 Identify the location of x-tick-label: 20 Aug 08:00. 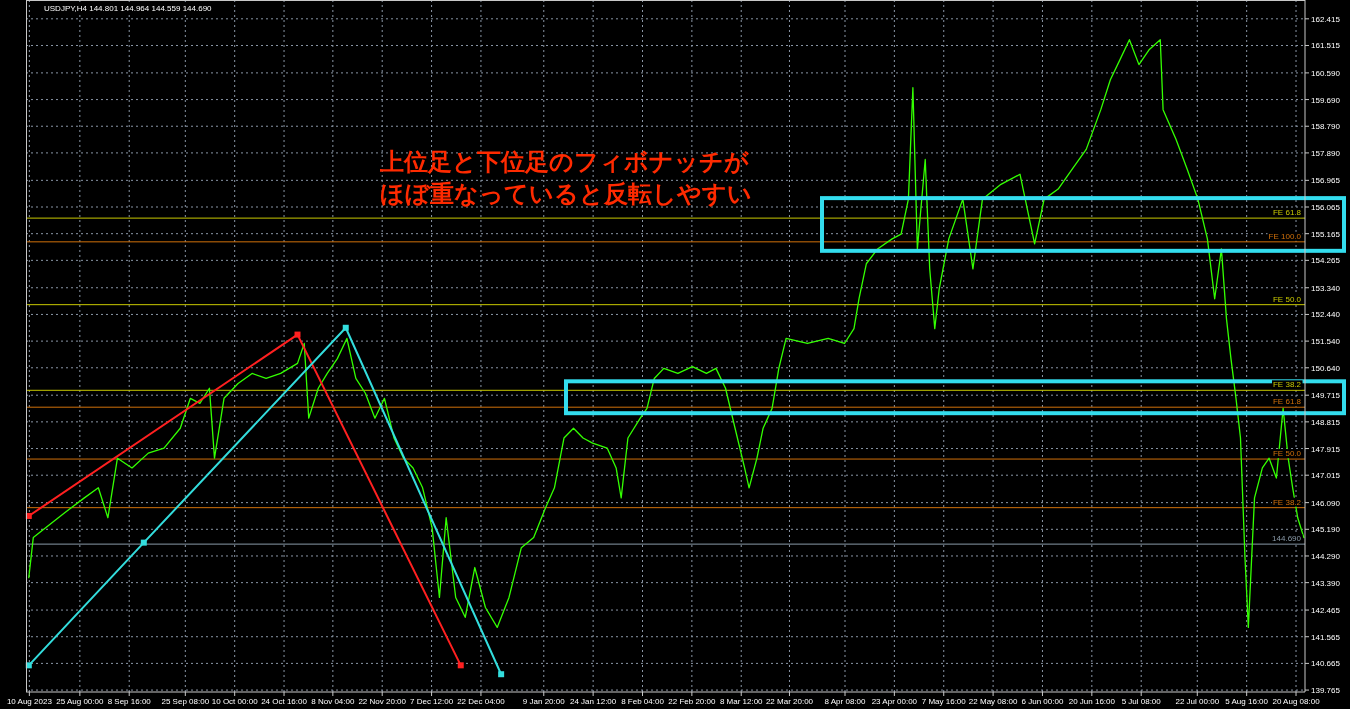
(1296, 701).